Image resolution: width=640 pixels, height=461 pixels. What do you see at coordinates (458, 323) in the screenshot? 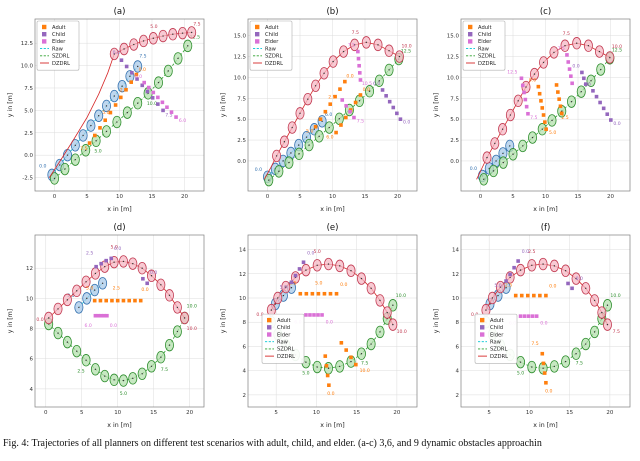
I see `y-tick-label: 8` at bounding box center [458, 323].